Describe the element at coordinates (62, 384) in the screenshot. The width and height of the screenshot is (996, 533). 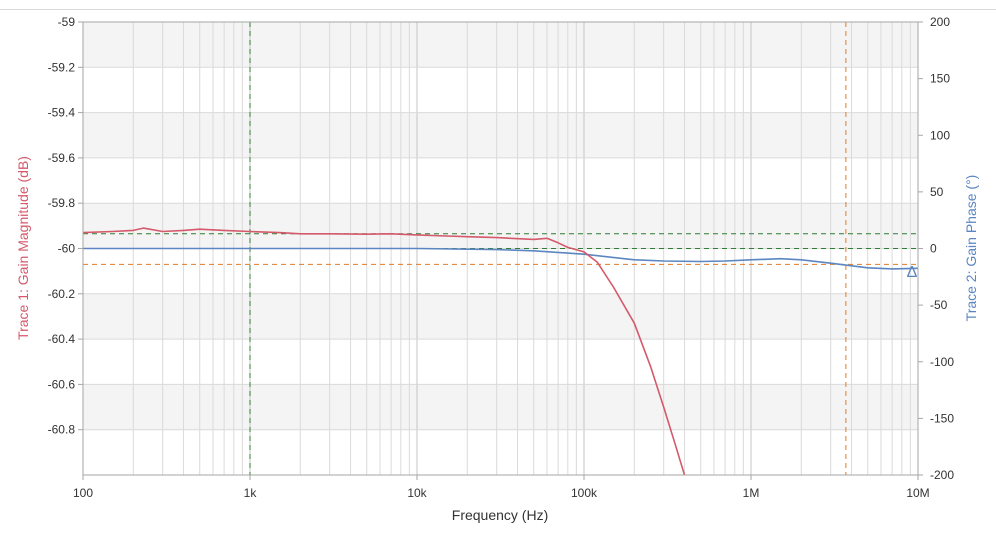
I see `y-left-tick-label: -60.6` at that location.